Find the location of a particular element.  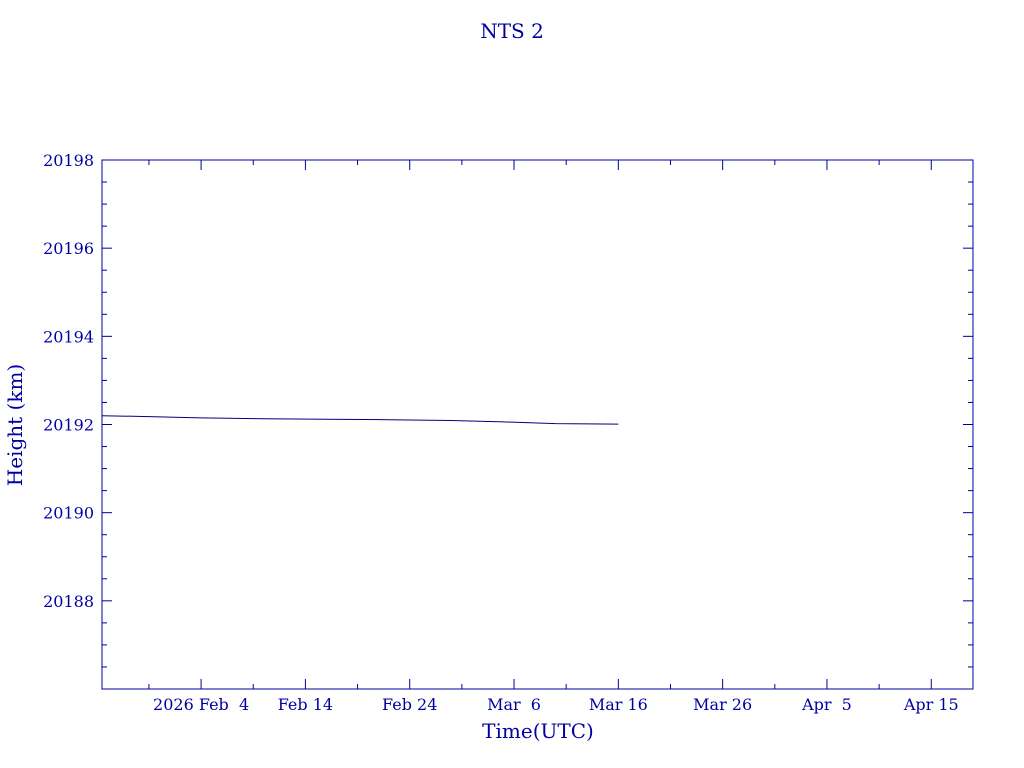

x-tick-label: 2026 Feb 4 is located at coordinates (201, 704).